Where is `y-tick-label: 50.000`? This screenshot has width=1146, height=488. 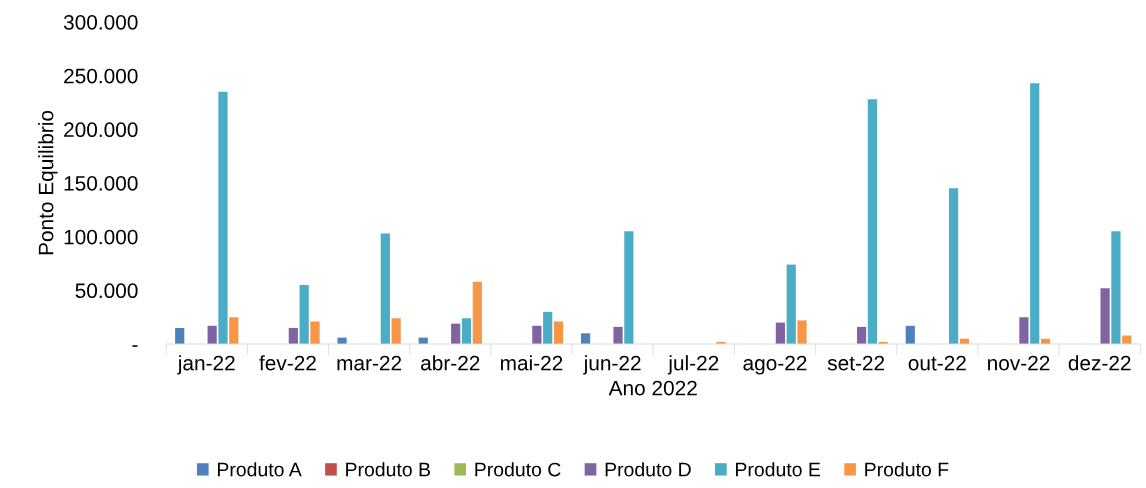 y-tick-label: 50.000 is located at coordinates (106, 291).